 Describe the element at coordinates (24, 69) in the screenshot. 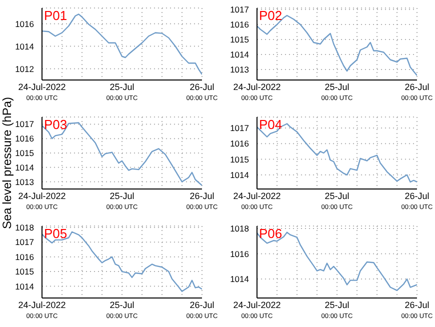

I see `y-tick-label: 1012` at that location.